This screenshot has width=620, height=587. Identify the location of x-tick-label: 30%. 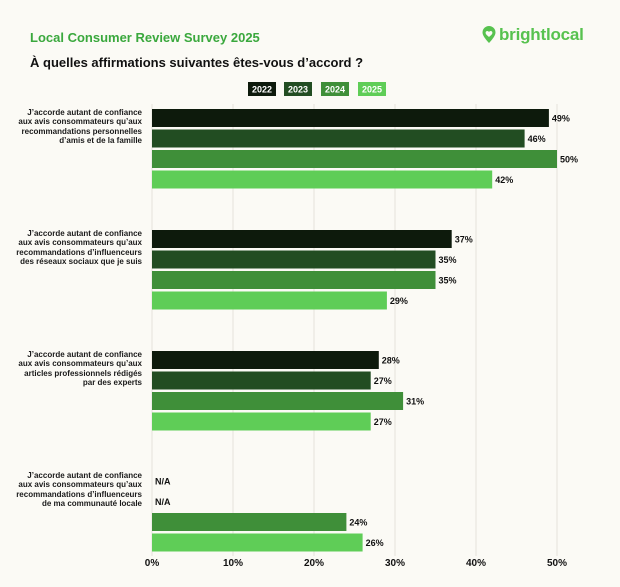
(395, 563).